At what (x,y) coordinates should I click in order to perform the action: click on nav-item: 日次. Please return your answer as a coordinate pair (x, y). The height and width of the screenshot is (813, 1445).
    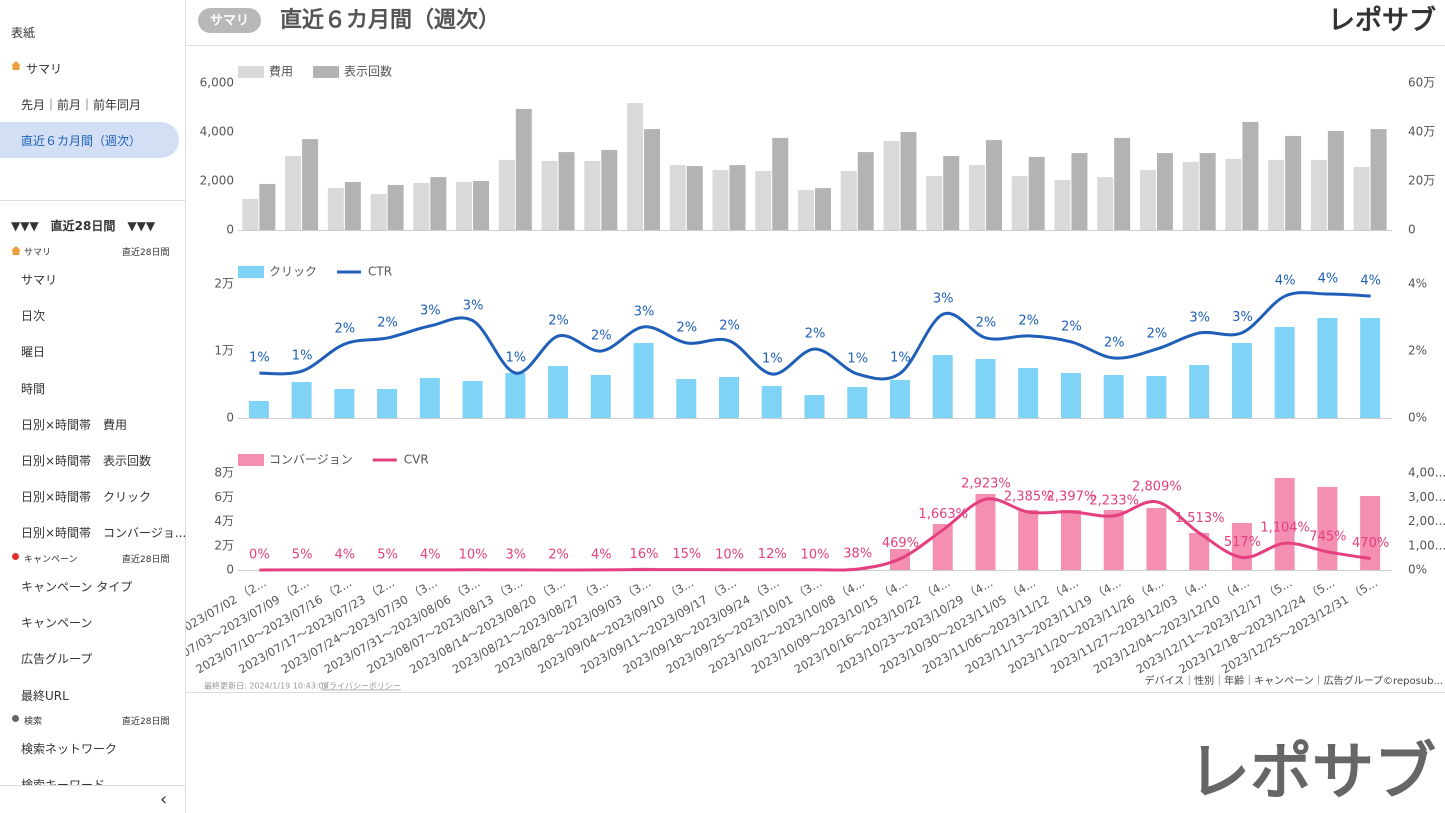
    Looking at the image, I should click on (33, 316).